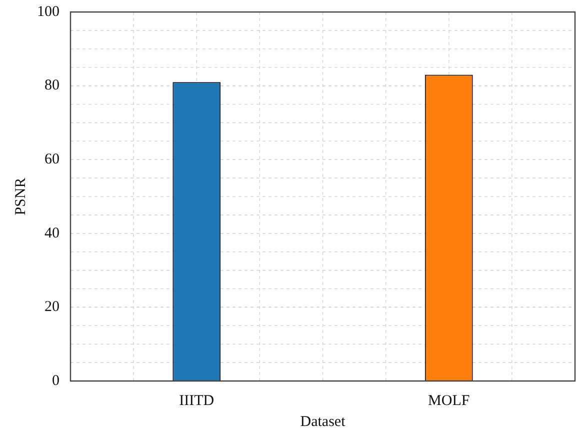 This screenshot has width=578, height=435. What do you see at coordinates (449, 400) in the screenshot?
I see `x-tick-label: MOLF` at bounding box center [449, 400].